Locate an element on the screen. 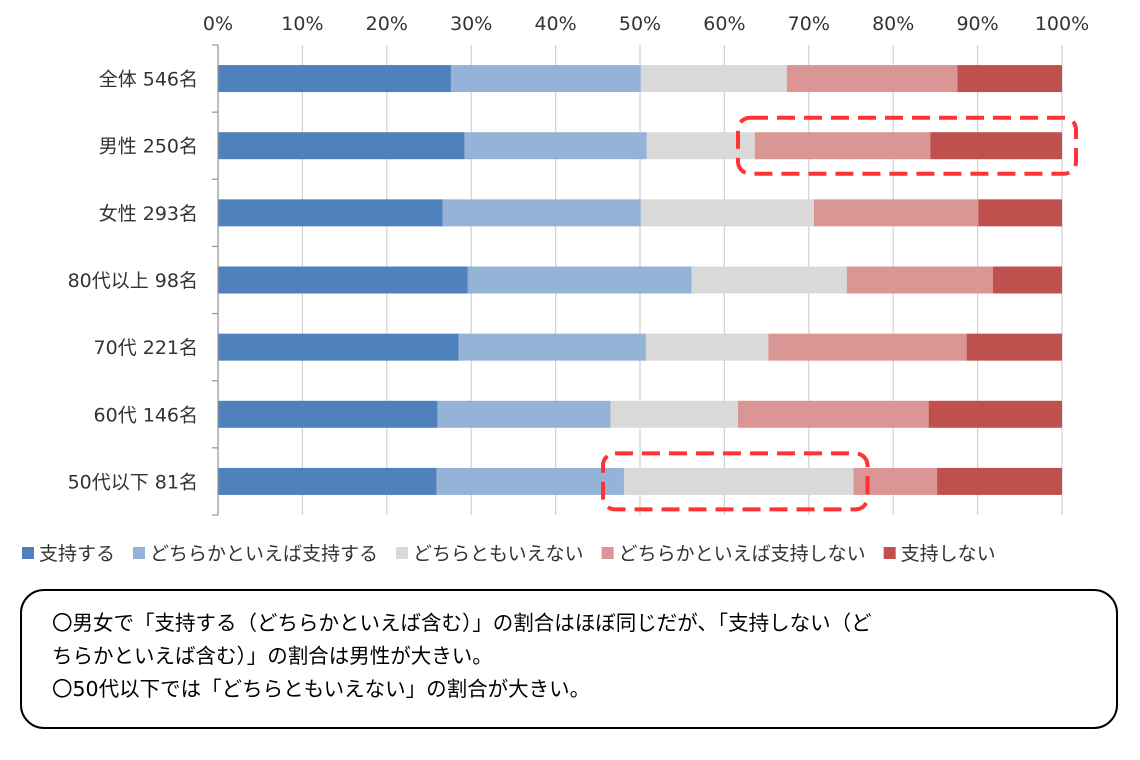 Image resolution: width=1140 pixels, height=760 pixels. category-label: 女性 293名 is located at coordinates (148, 214).